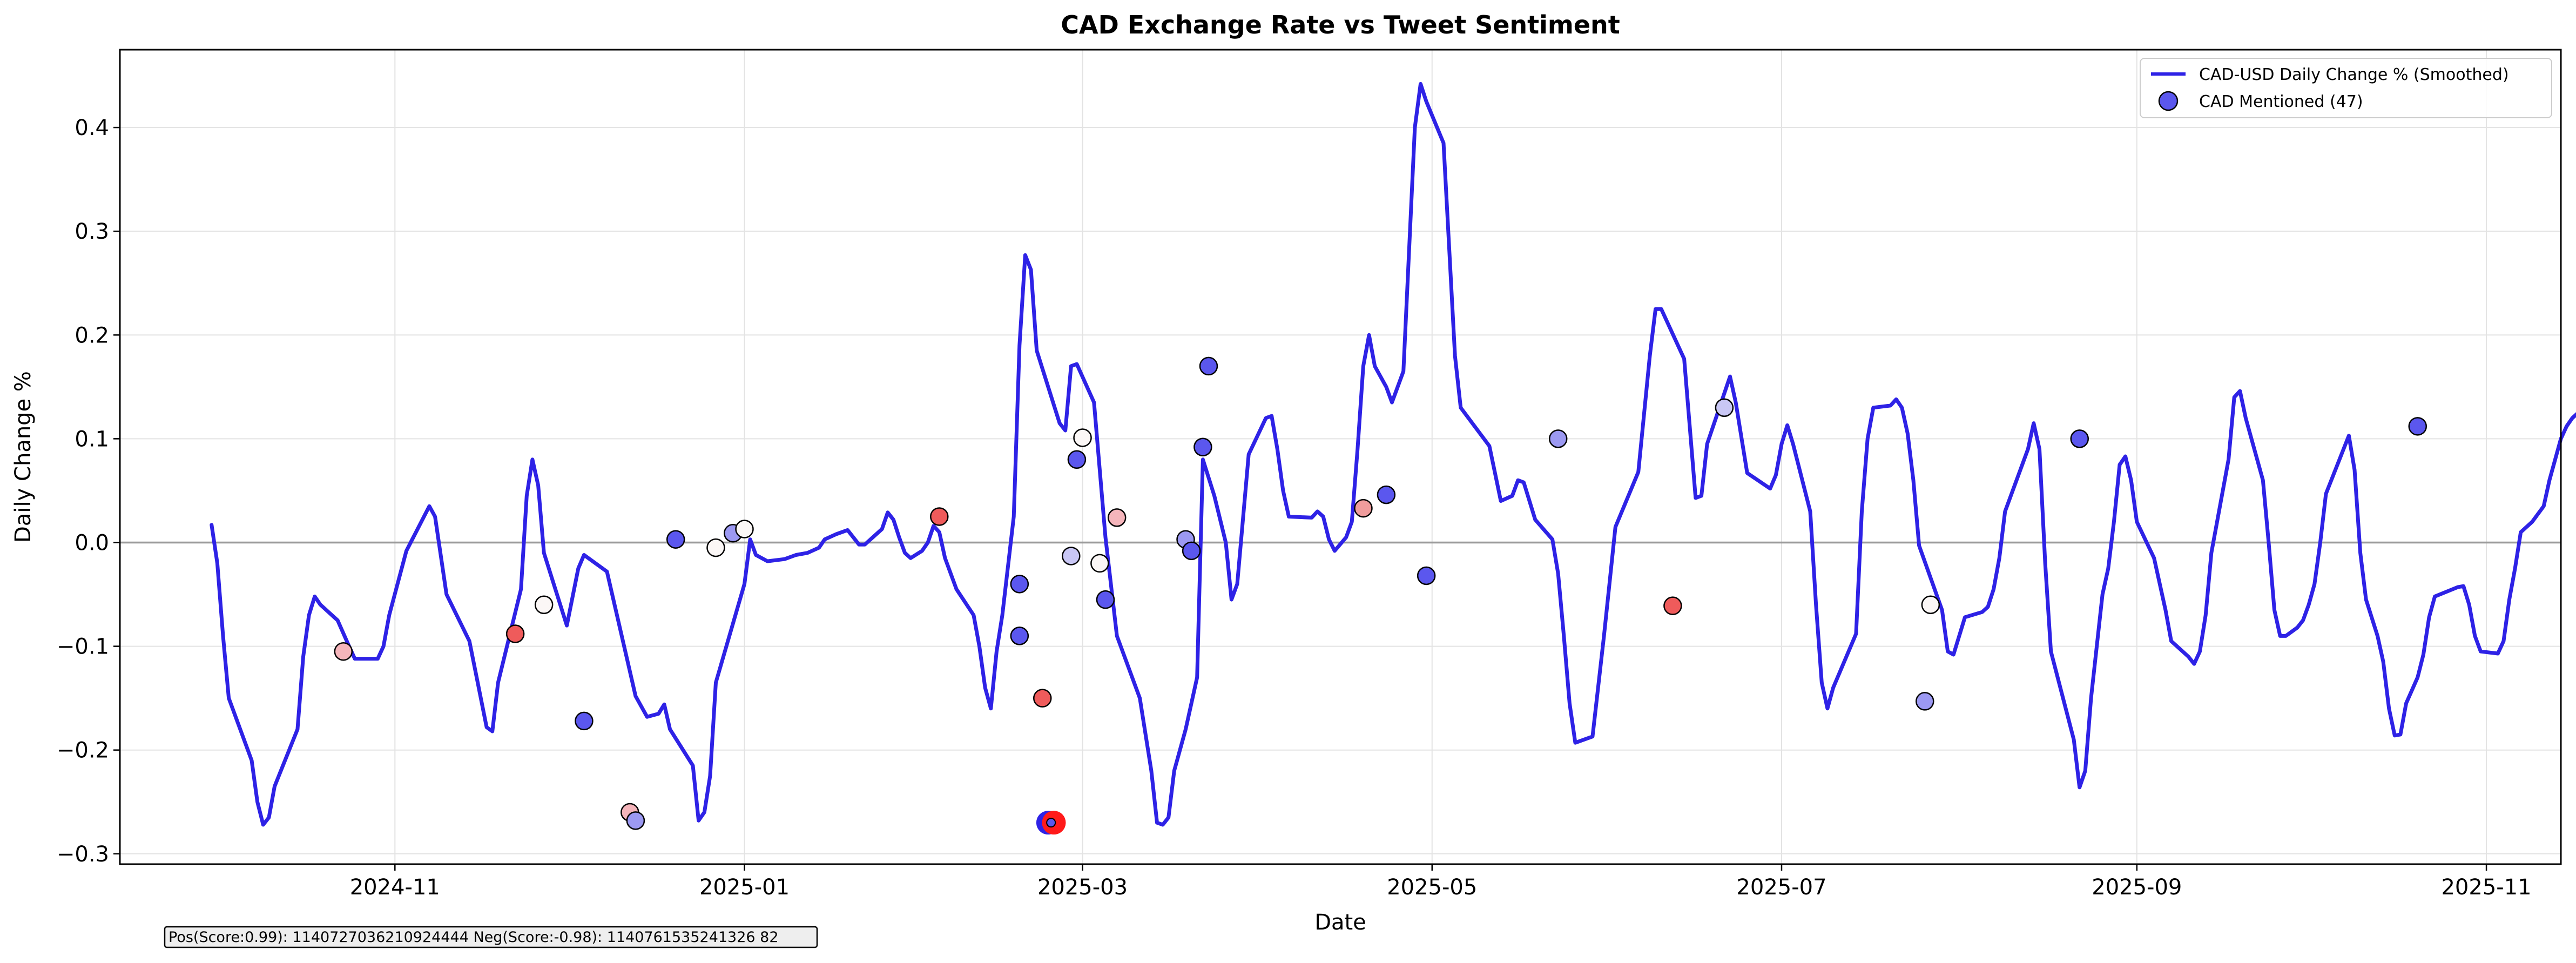 The height and width of the screenshot is (963, 2576). I want to click on y-tick-label: 0.1, so click(92, 439).